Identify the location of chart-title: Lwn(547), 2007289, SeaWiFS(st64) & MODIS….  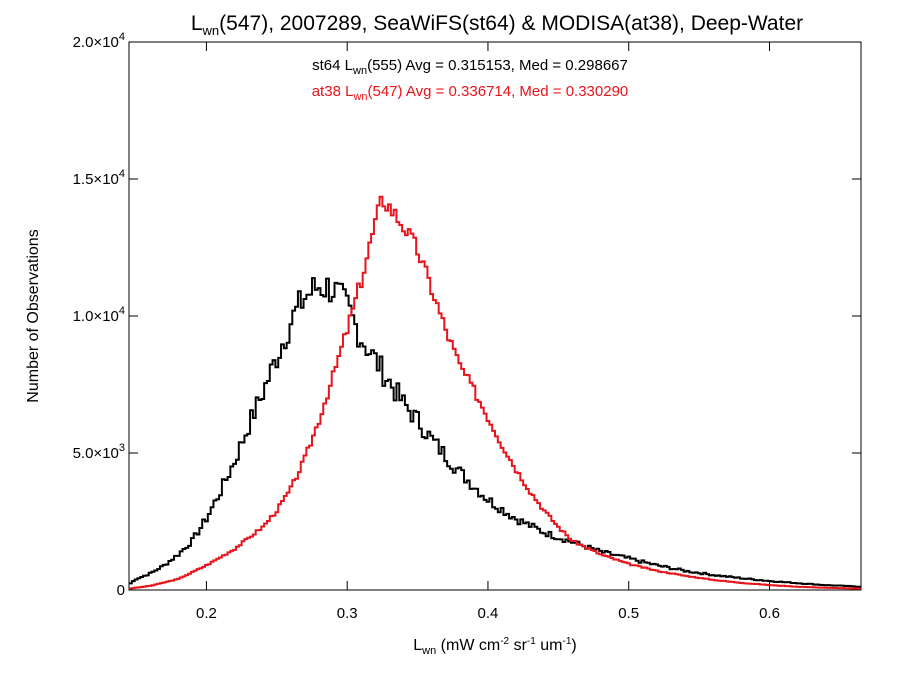
(497, 25).